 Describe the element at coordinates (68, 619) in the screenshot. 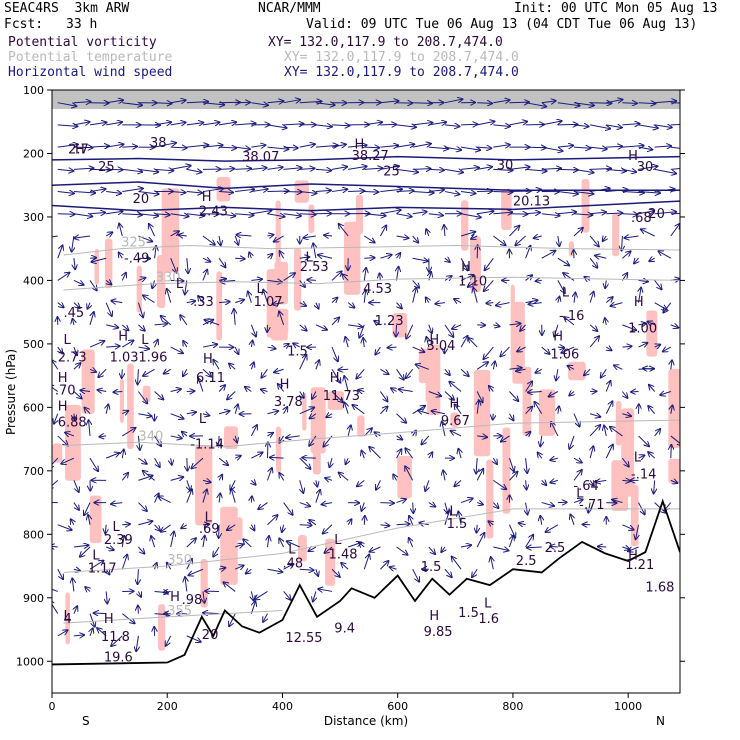

I see `extrema-label: 4` at that location.